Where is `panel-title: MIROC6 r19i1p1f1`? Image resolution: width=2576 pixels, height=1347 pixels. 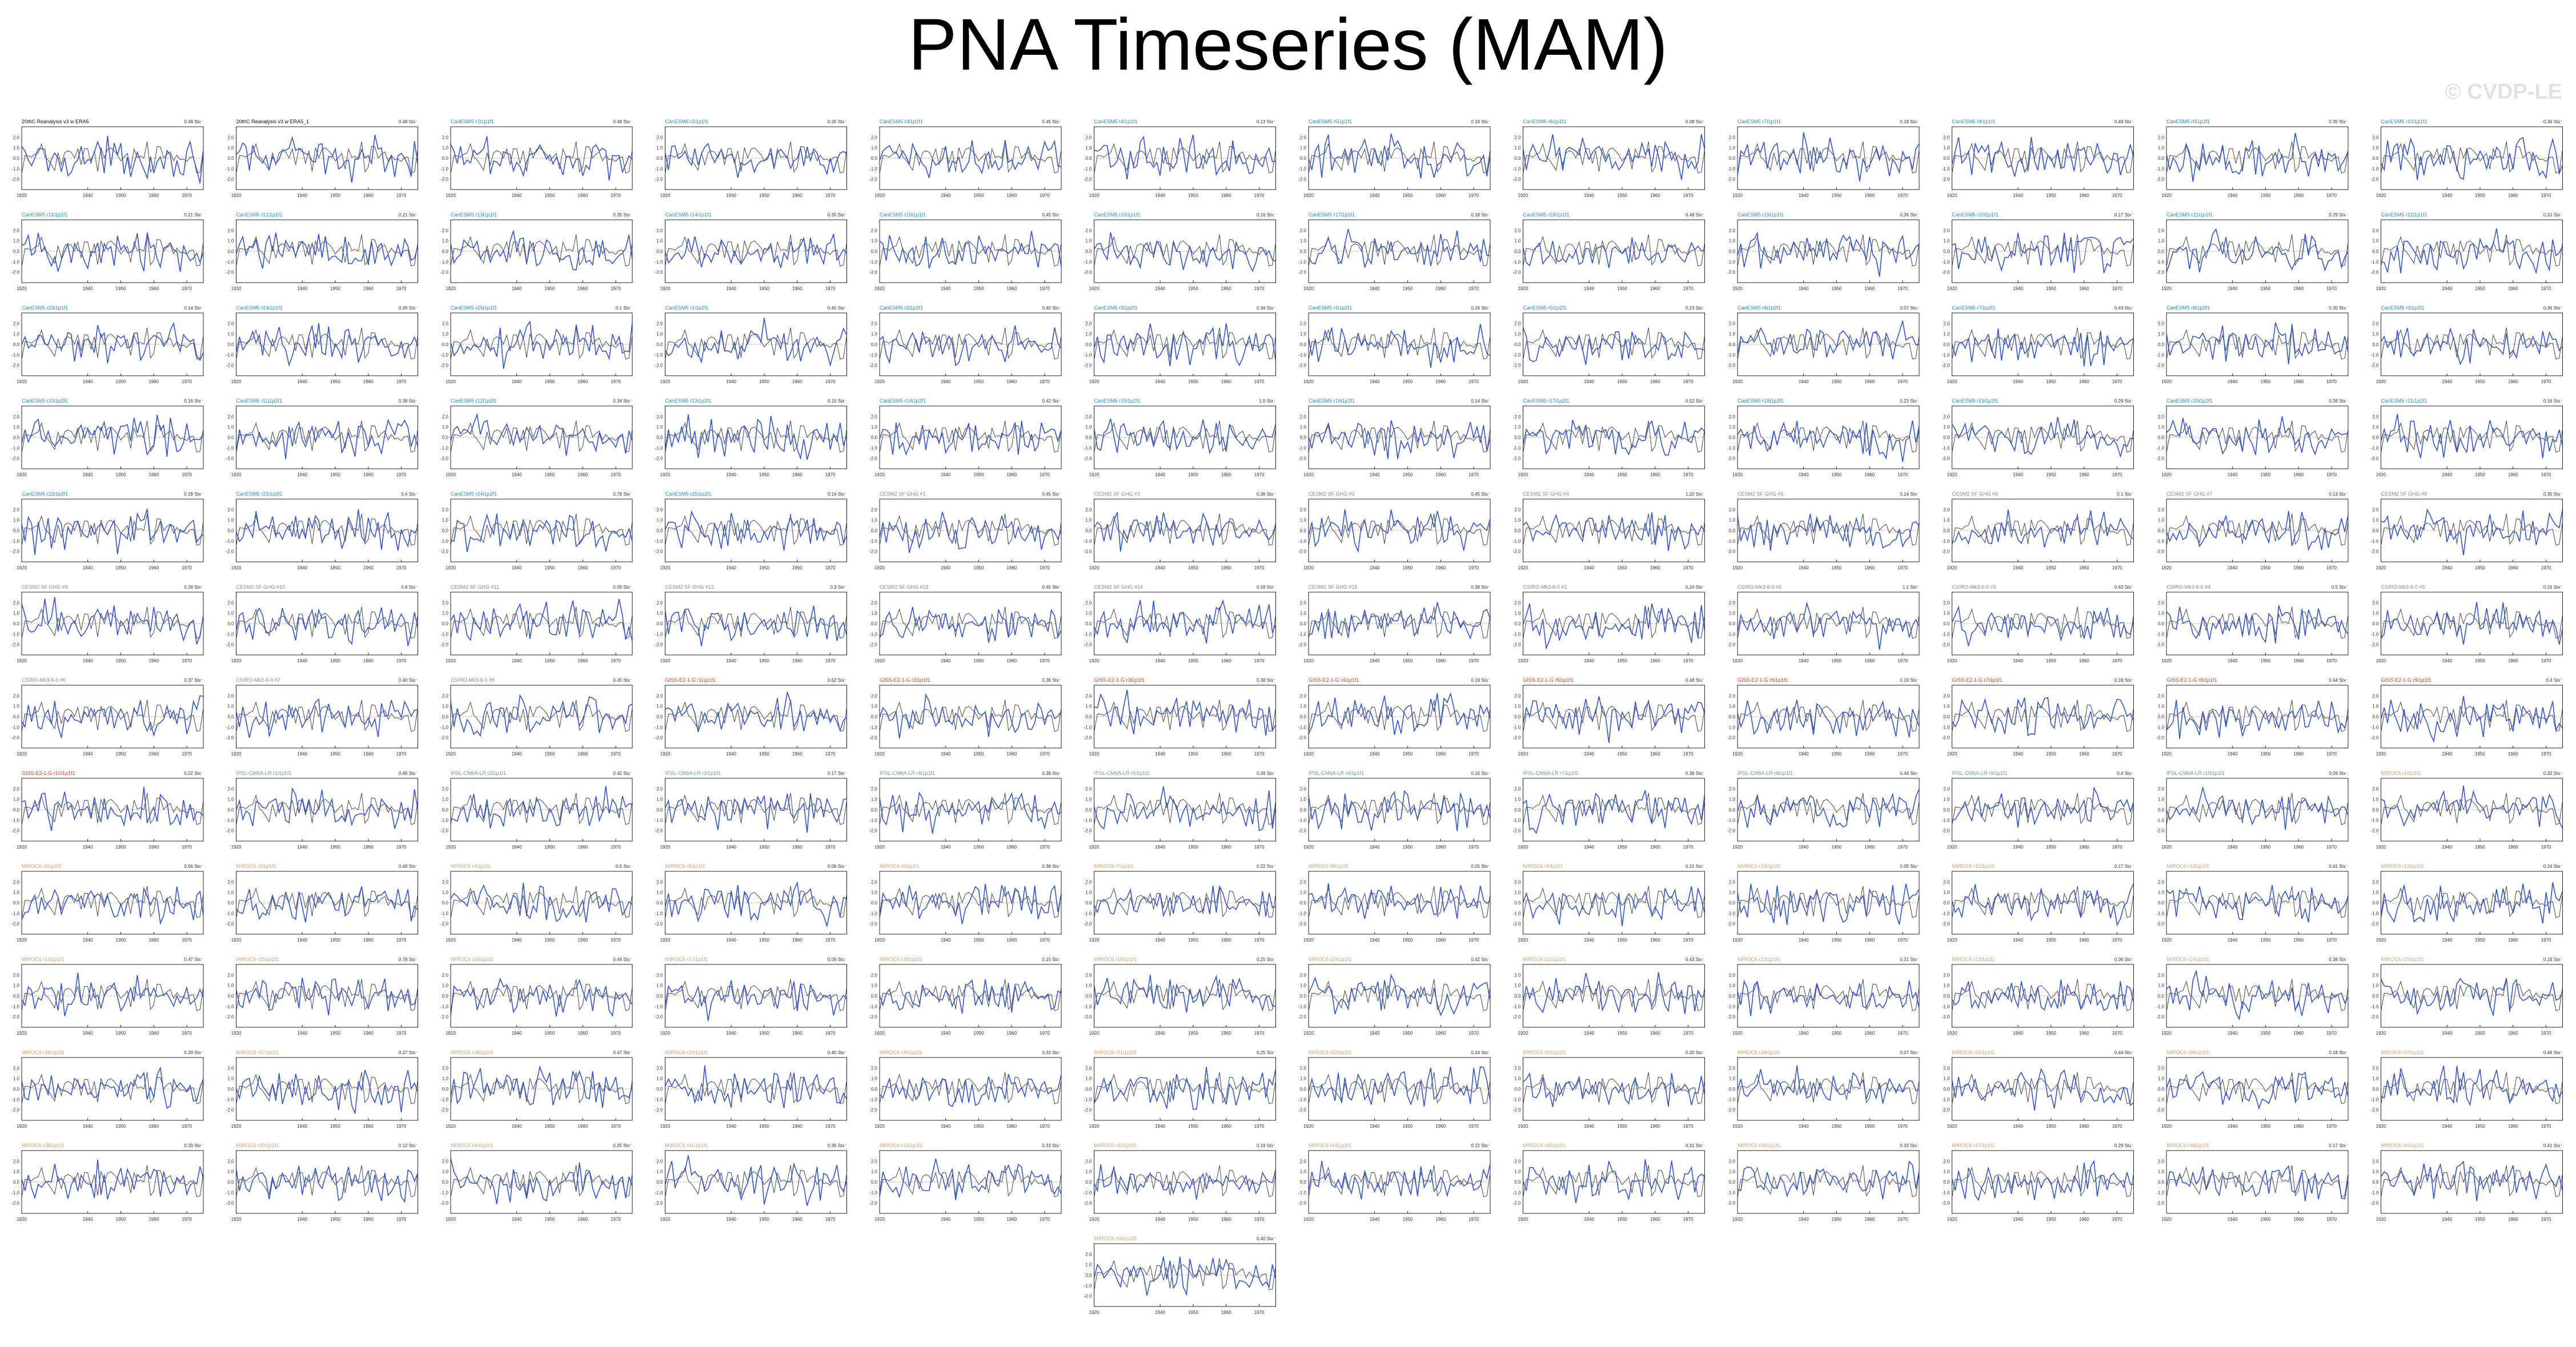
panel-title: MIROC6 r19i1p1f1 is located at coordinates (1115, 959).